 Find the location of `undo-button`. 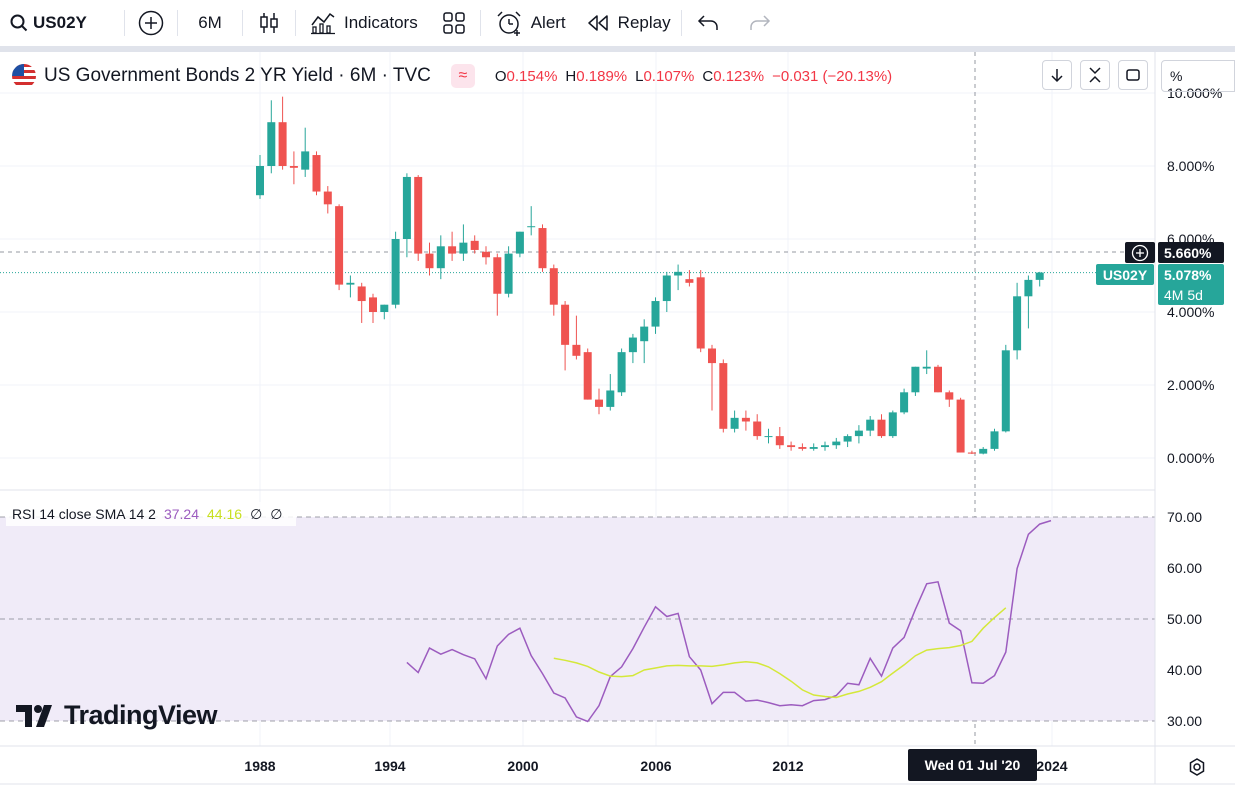

undo-button is located at coordinates (708, 23).